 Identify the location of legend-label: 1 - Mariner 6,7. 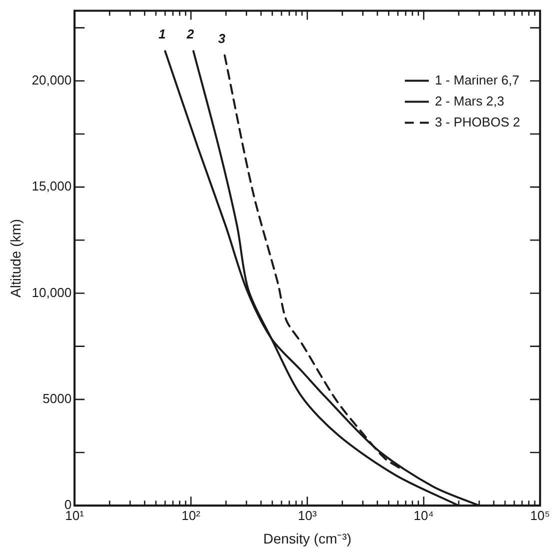
(477, 80).